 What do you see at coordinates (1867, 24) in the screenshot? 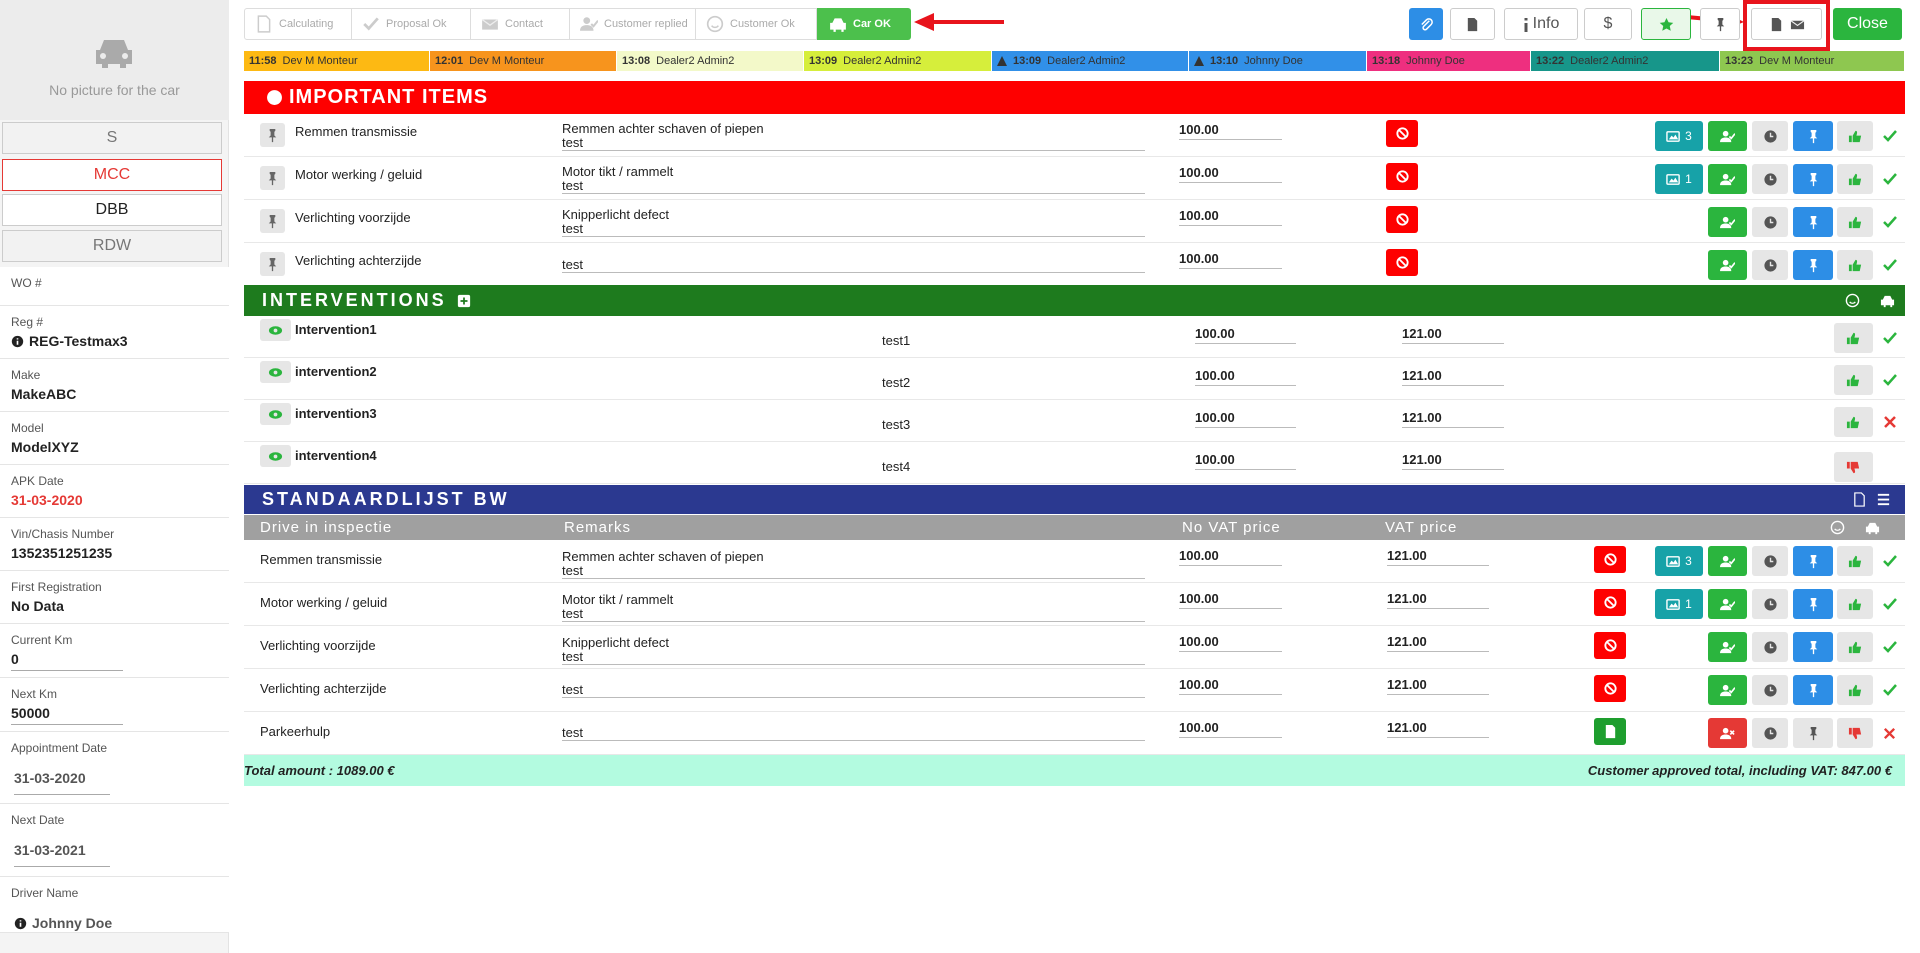
I see `close-button: Close` at bounding box center [1867, 24].